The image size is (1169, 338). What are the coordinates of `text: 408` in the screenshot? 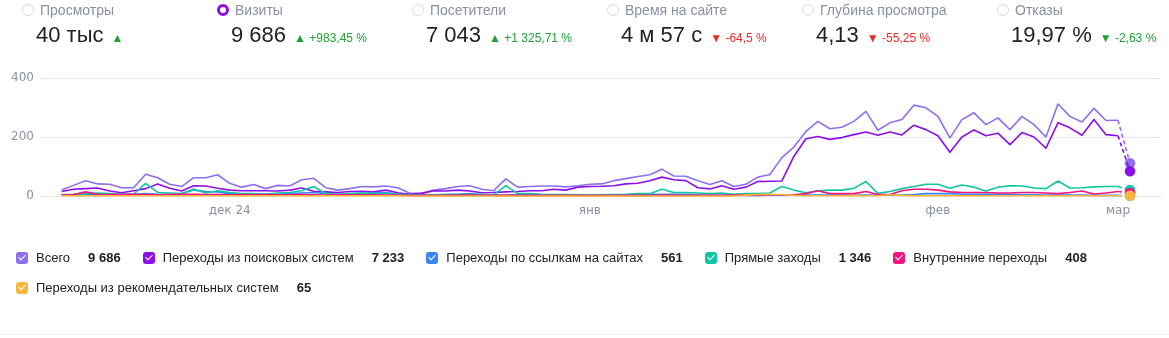 It's located at (1076, 257).